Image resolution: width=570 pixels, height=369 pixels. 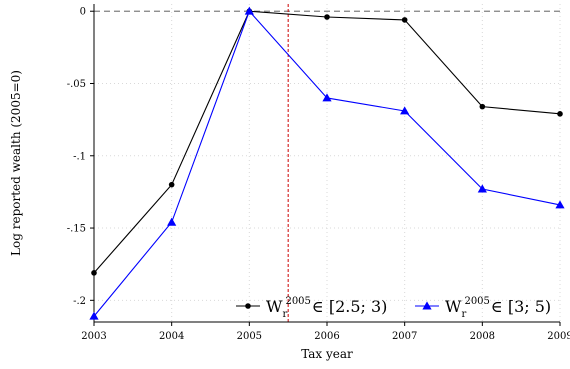 I want to click on y-tick-label: 0, so click(x=83, y=12).